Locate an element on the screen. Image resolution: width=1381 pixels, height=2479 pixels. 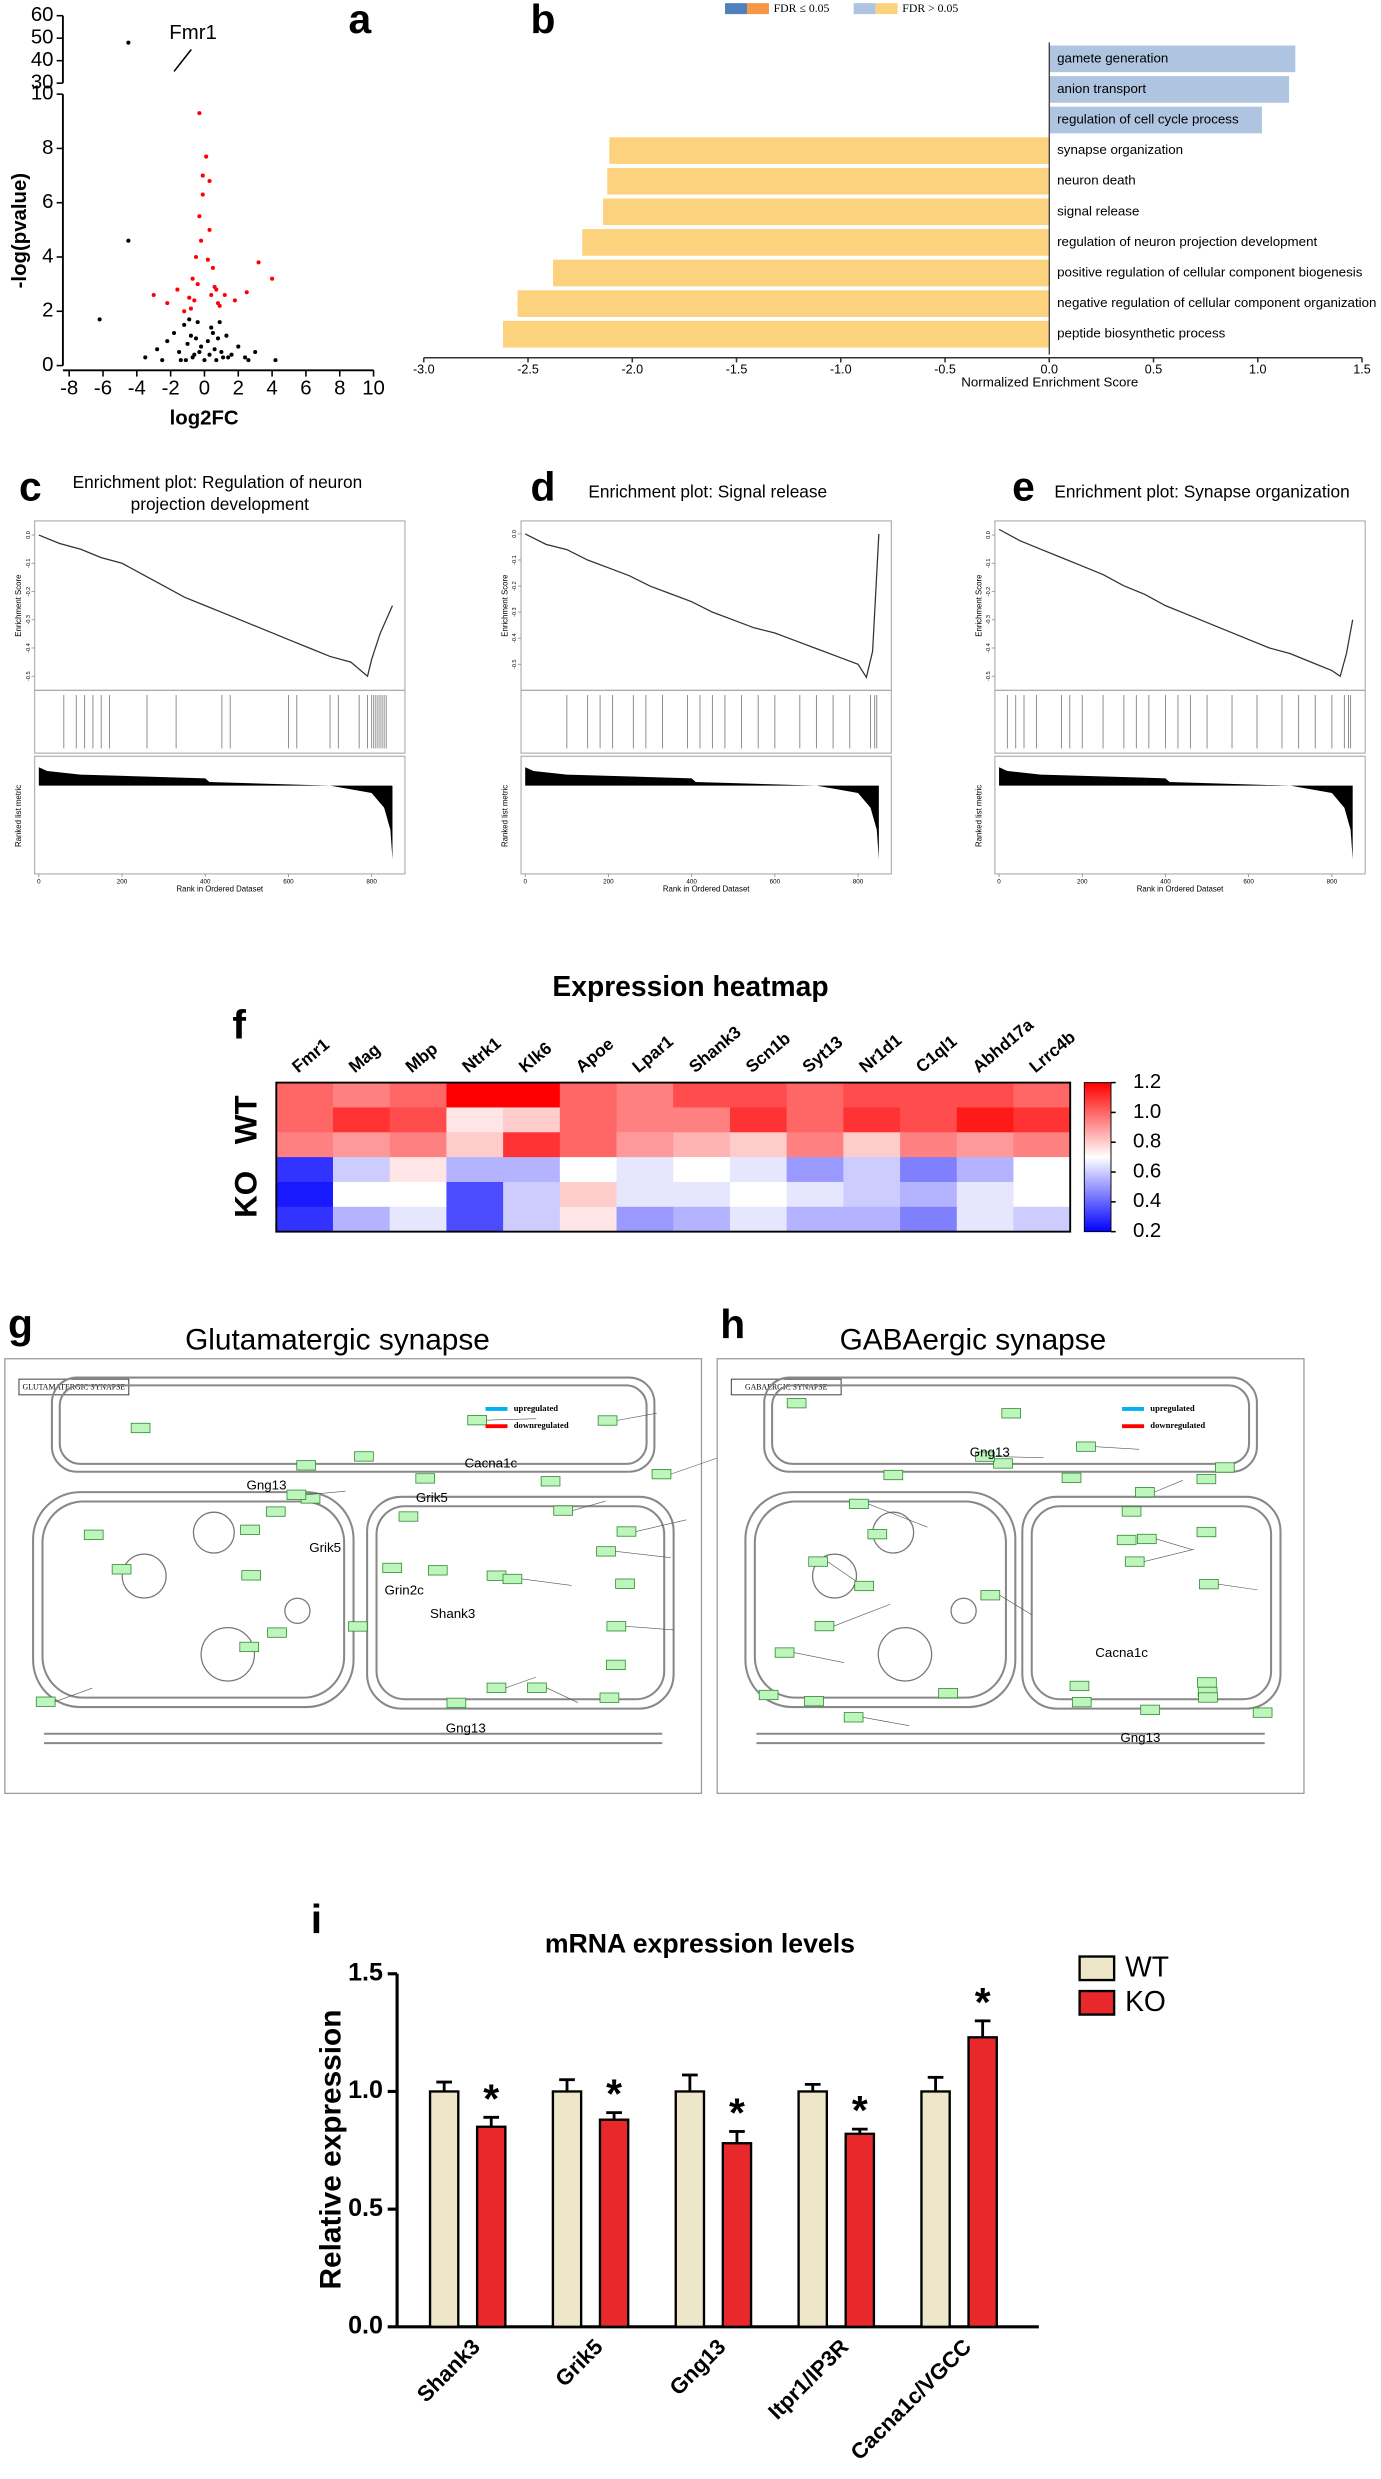
legend-swatch is located at coordinates (864, 9).